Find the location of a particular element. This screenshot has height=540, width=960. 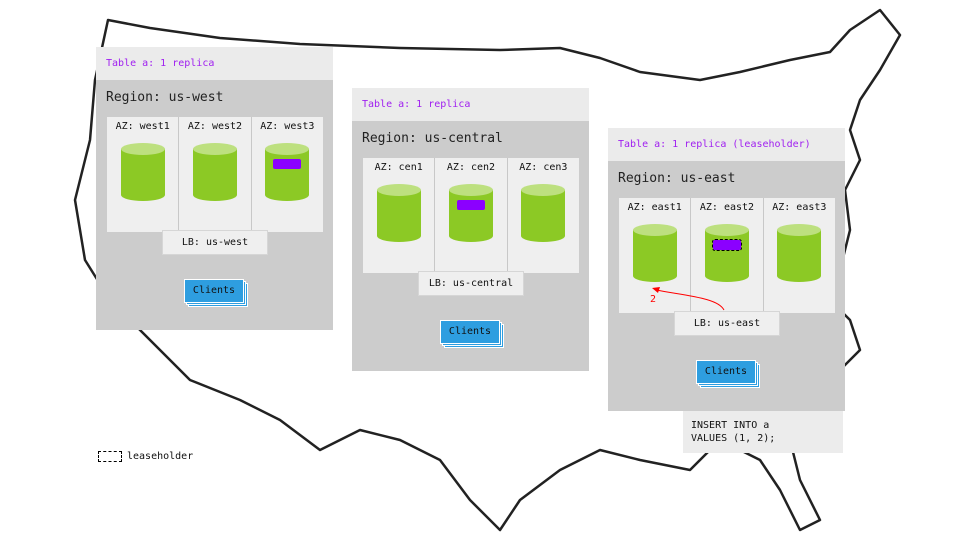

availability-zone: AZ: east2 is located at coordinates (727, 255).